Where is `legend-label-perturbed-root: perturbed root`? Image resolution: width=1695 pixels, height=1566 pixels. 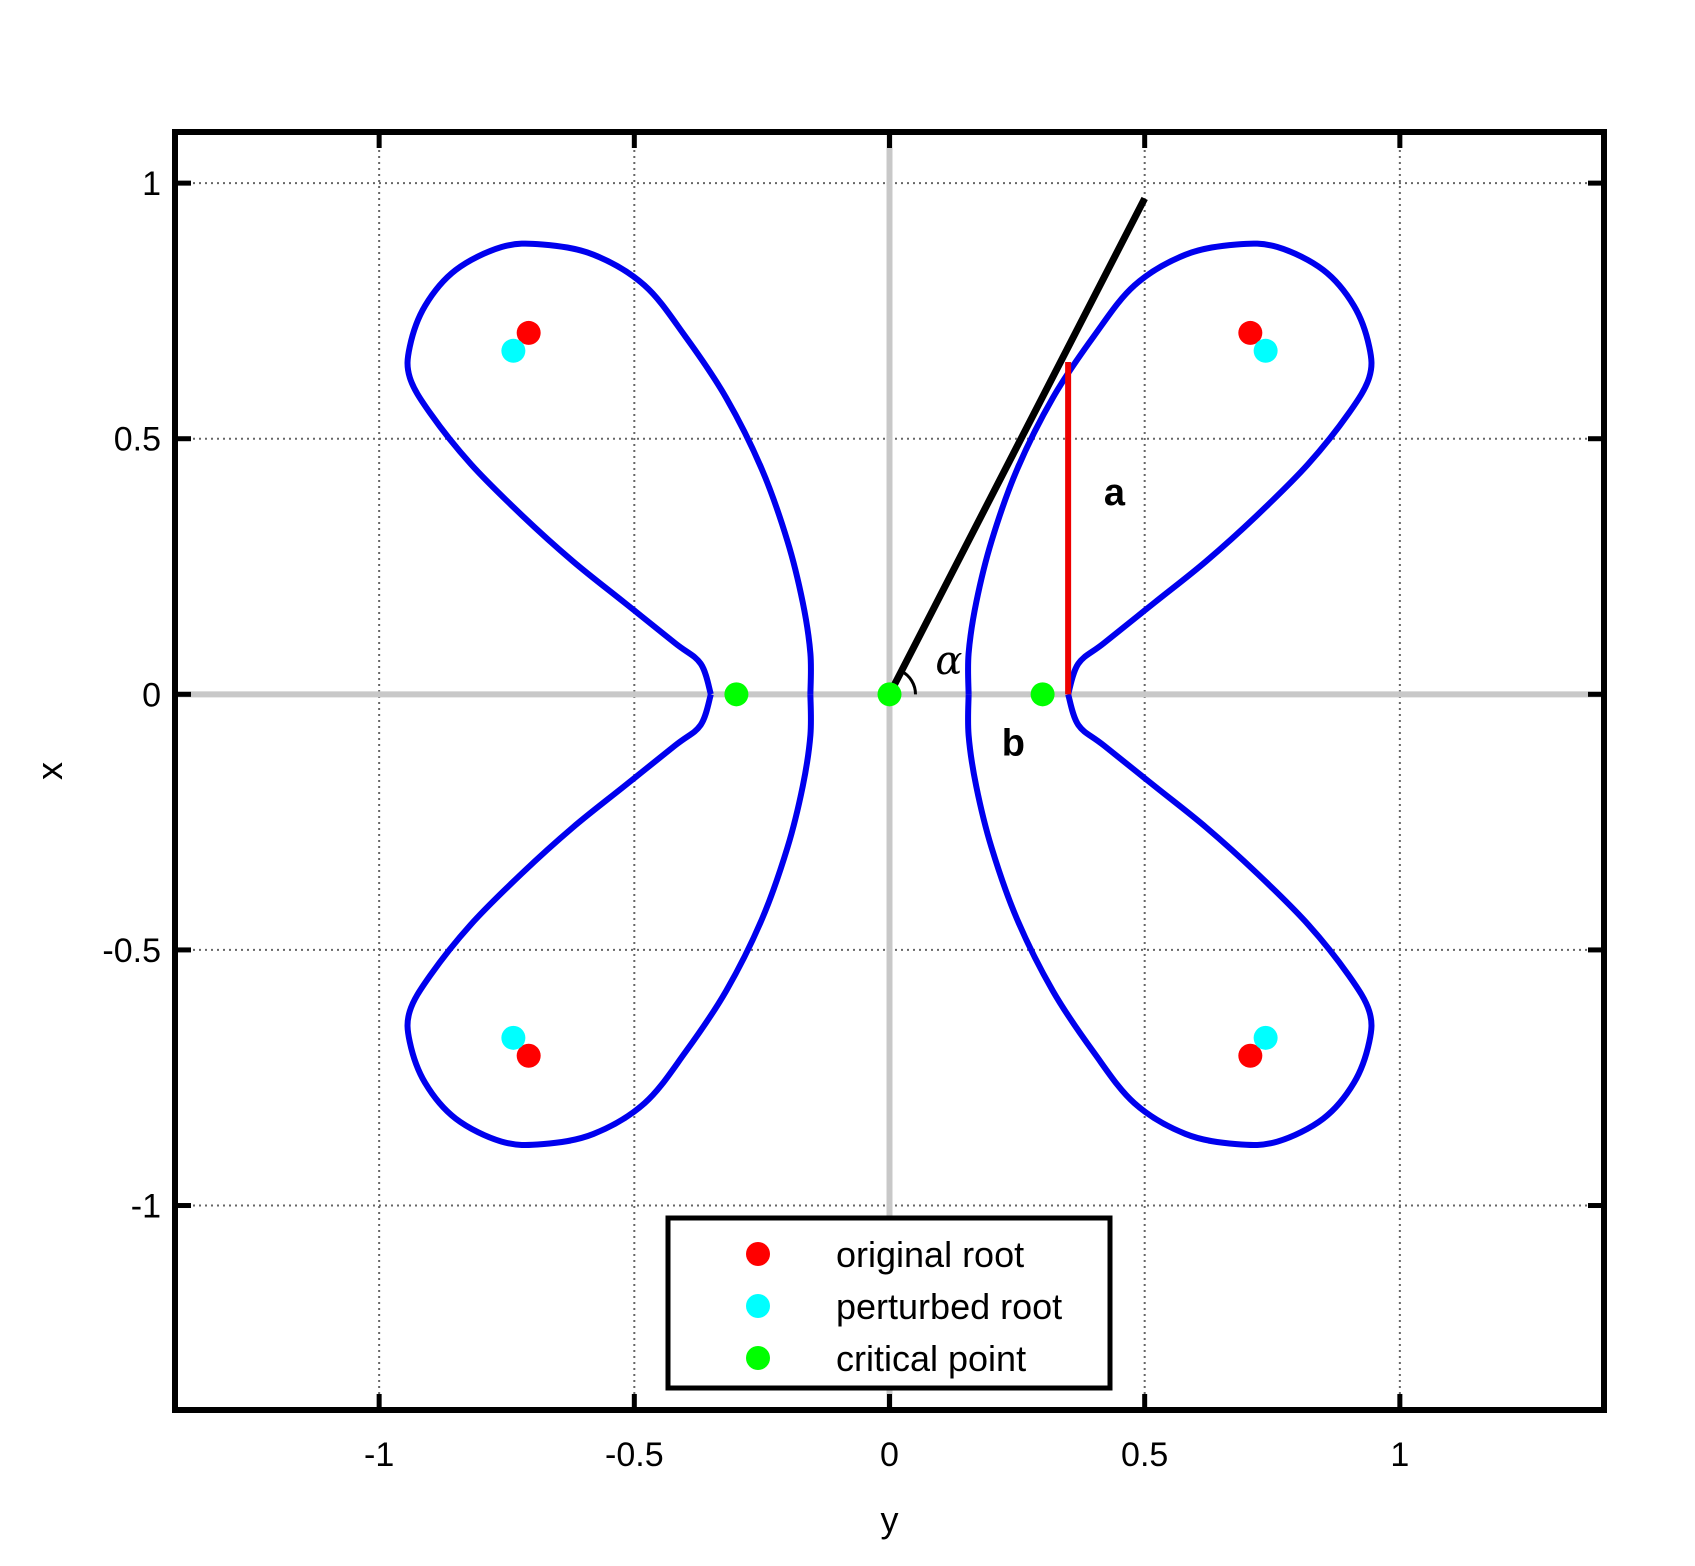
legend-label-perturbed-root: perturbed root is located at coordinates (949, 1306).